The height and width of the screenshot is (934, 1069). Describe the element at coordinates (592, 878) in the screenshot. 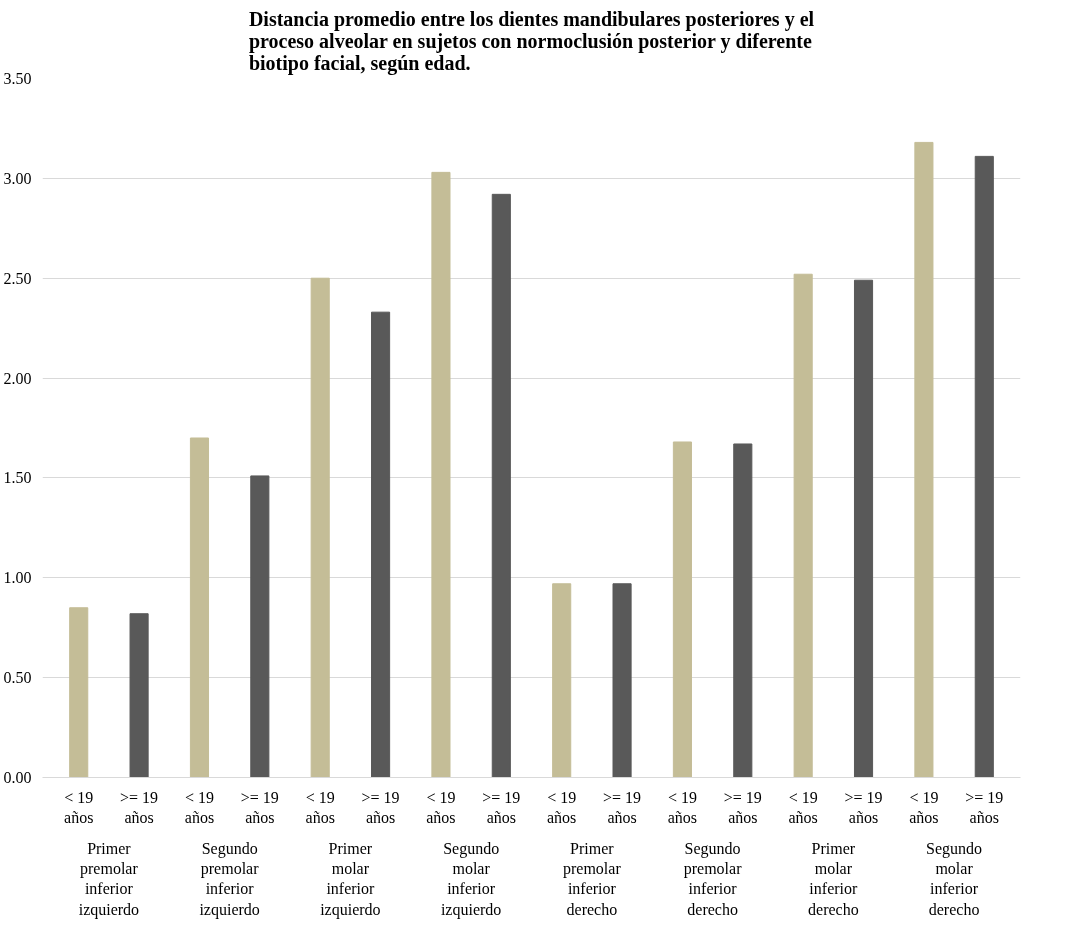

I see `text: Primer premolar inferior derecho` at that location.